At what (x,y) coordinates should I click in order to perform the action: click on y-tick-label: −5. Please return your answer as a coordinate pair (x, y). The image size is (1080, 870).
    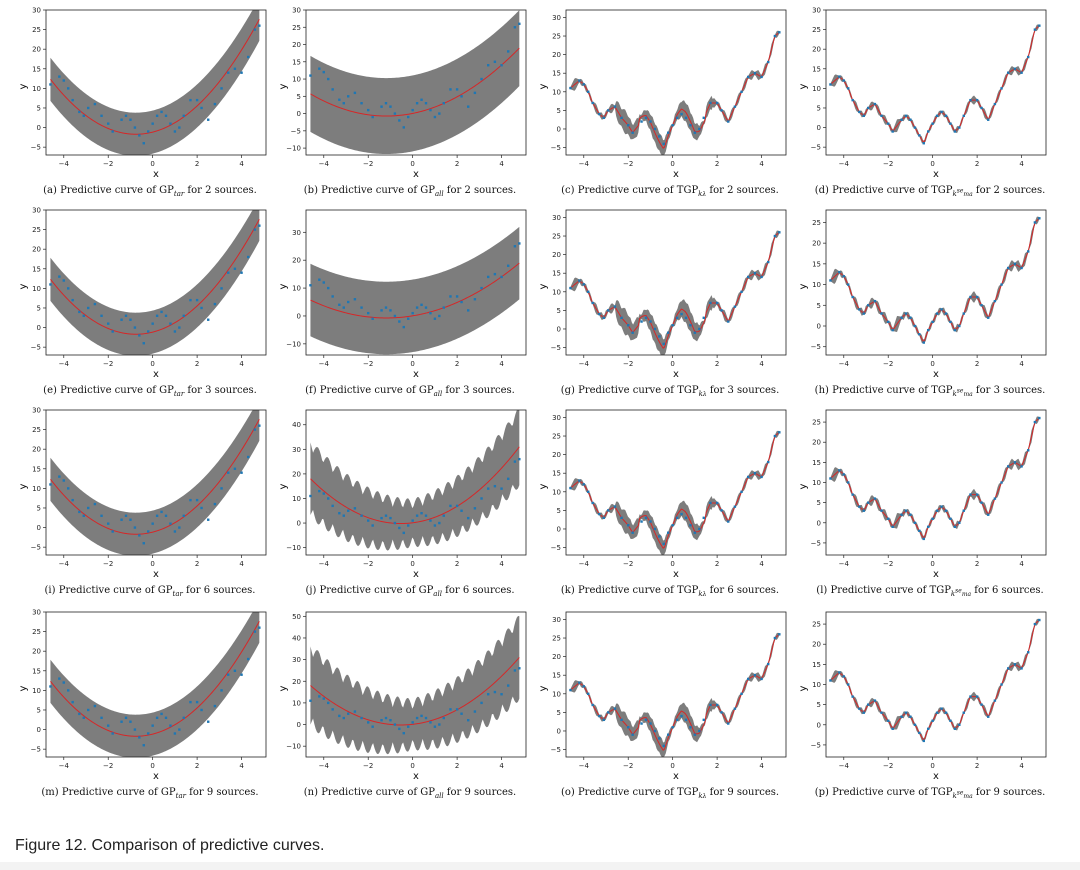
    Looking at the image, I should click on (816, 148).